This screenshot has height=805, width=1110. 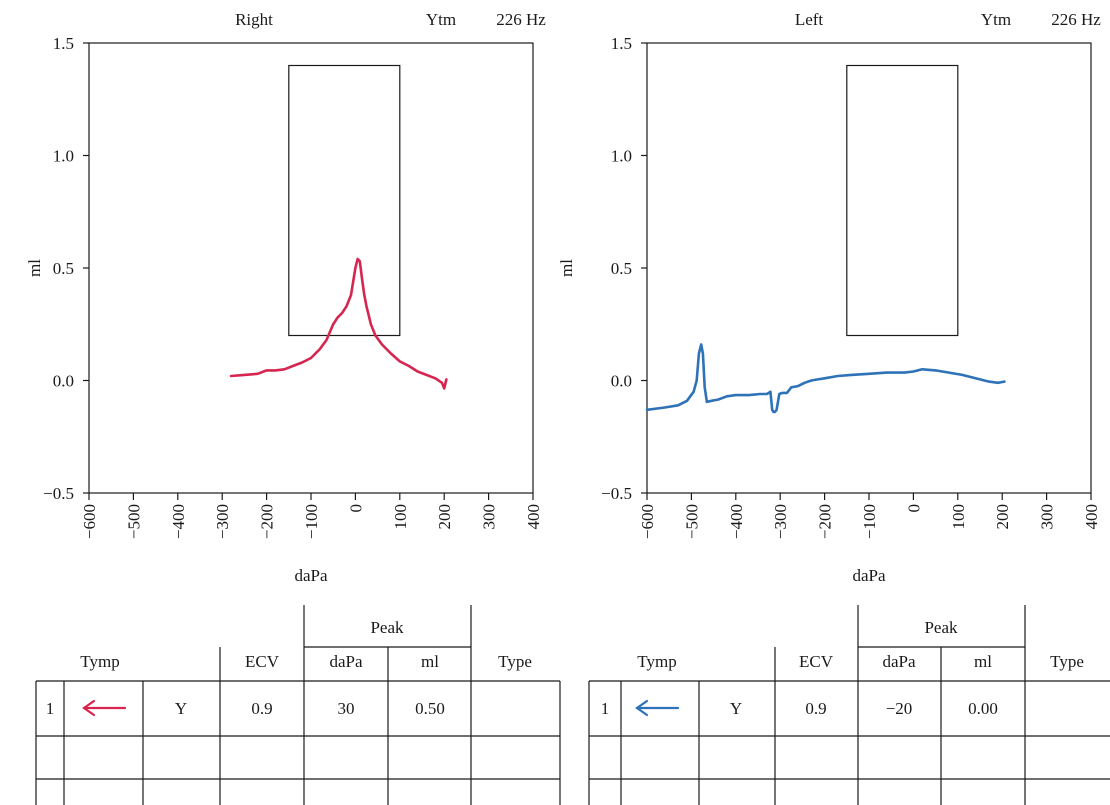 I want to click on chart-left-xtick-label: −400, so click(x=736, y=521).